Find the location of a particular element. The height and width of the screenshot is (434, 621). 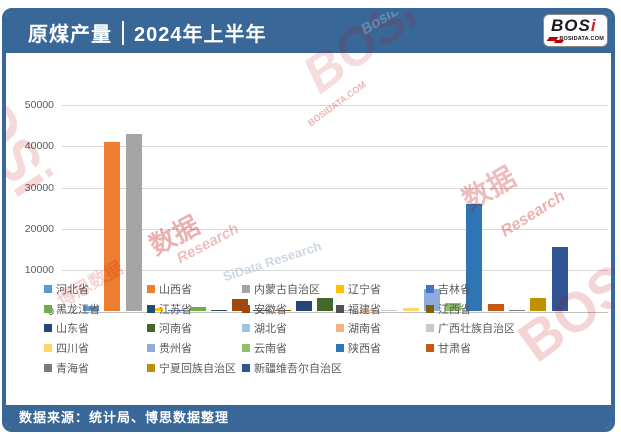

y-axis-tick-label: 50000 is located at coordinates (39, 105).